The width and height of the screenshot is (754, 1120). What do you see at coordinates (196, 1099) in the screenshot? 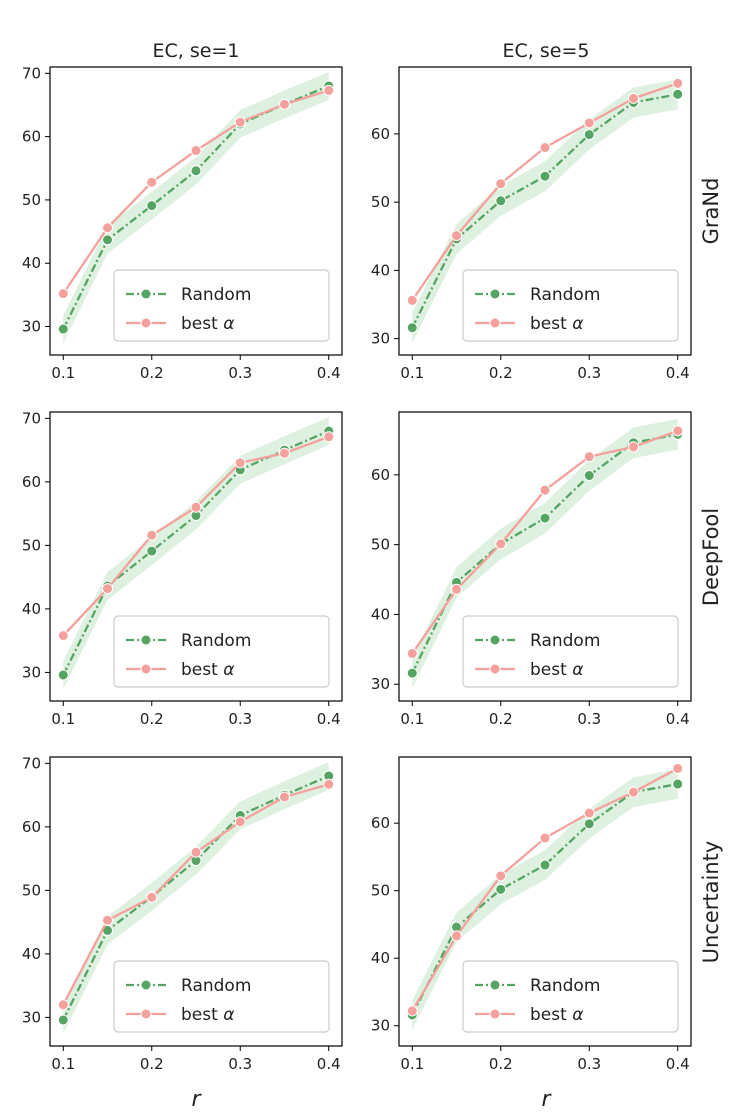
I see `x-axis-label-left: r` at bounding box center [196, 1099].